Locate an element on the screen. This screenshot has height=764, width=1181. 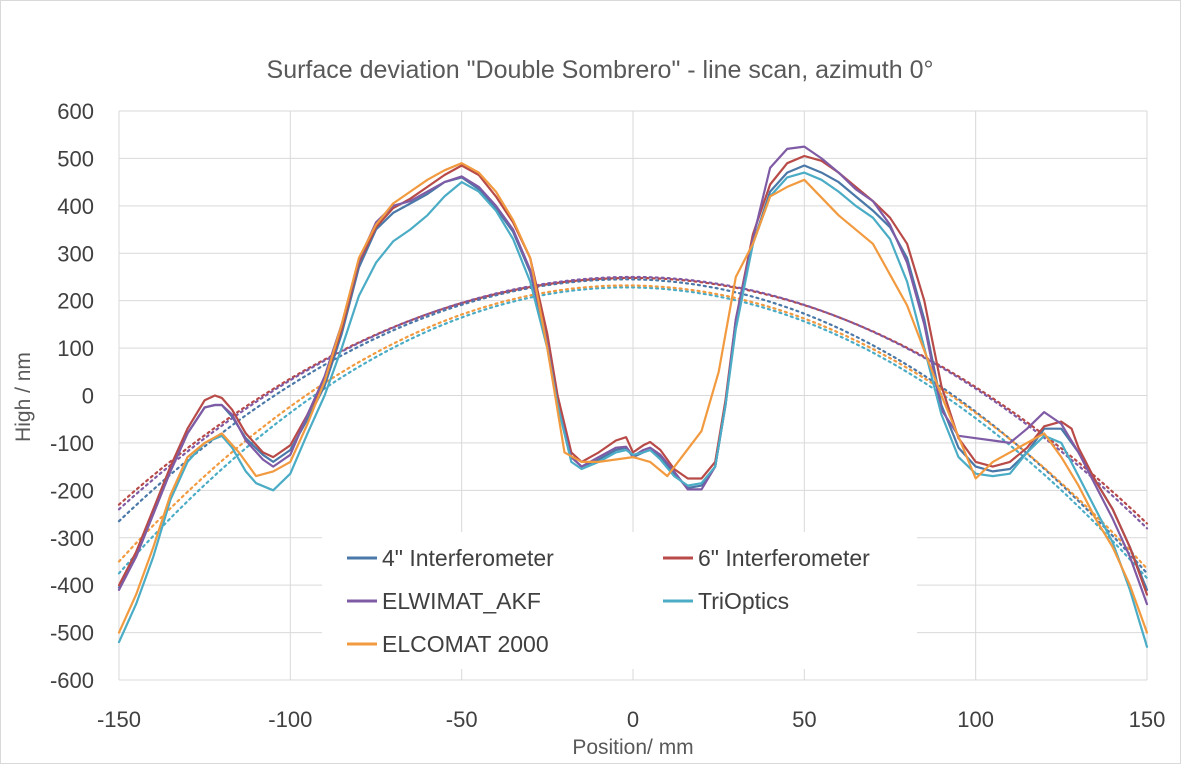
y-tick-label: 100 is located at coordinates (75, 348).